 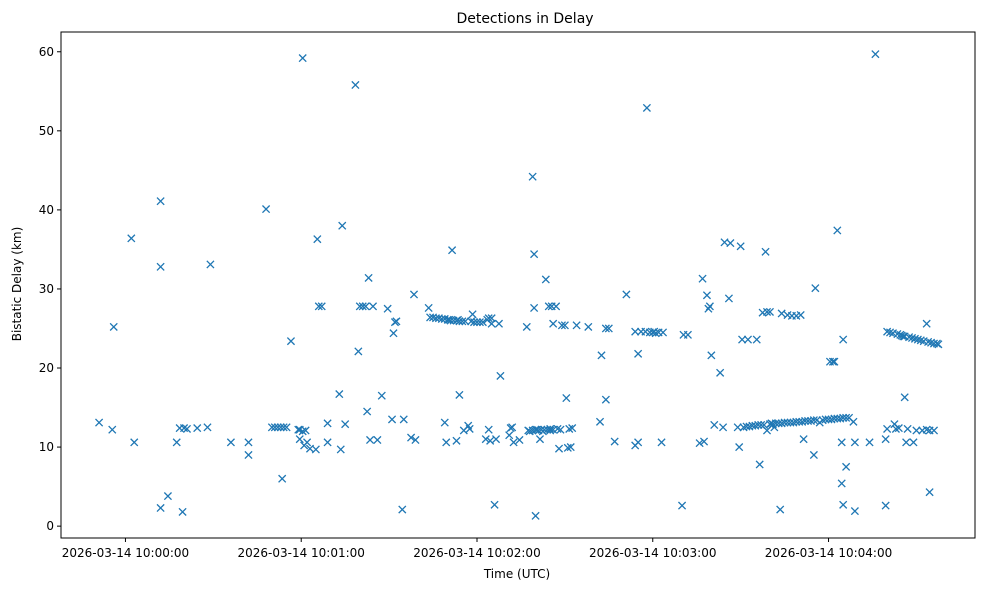 What do you see at coordinates (476, 553) in the screenshot?
I see `x-tick-label: 2026-03-14 10:02:00` at bounding box center [476, 553].